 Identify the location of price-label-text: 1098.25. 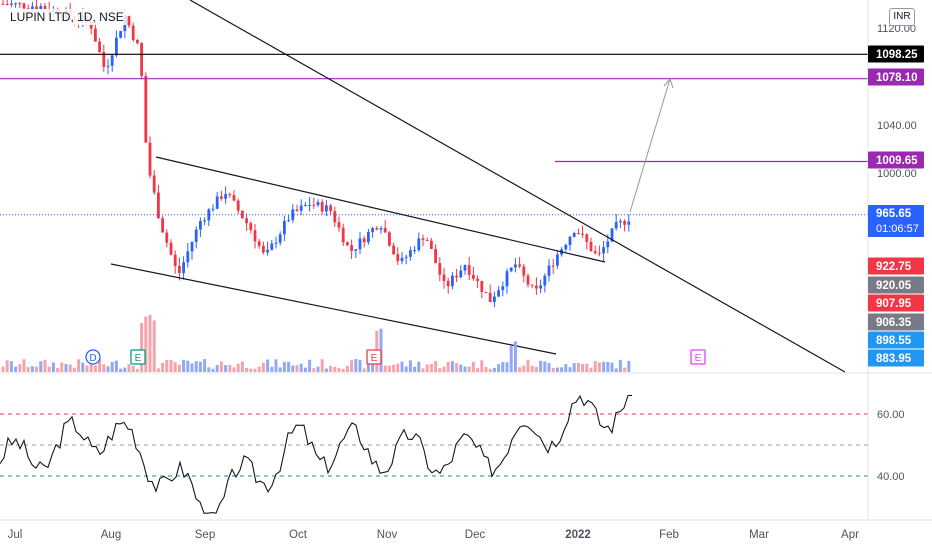
(897, 55).